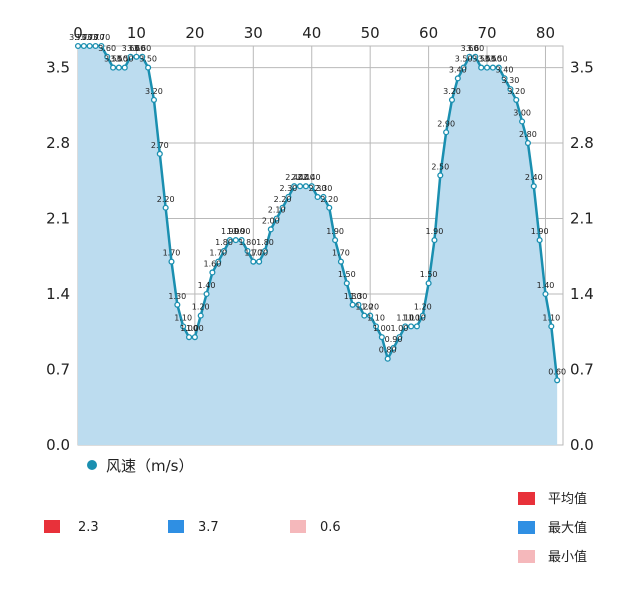  What do you see at coordinates (526, 556) in the screenshot?
I see `stat-legend-swatch-min` at bounding box center [526, 556].